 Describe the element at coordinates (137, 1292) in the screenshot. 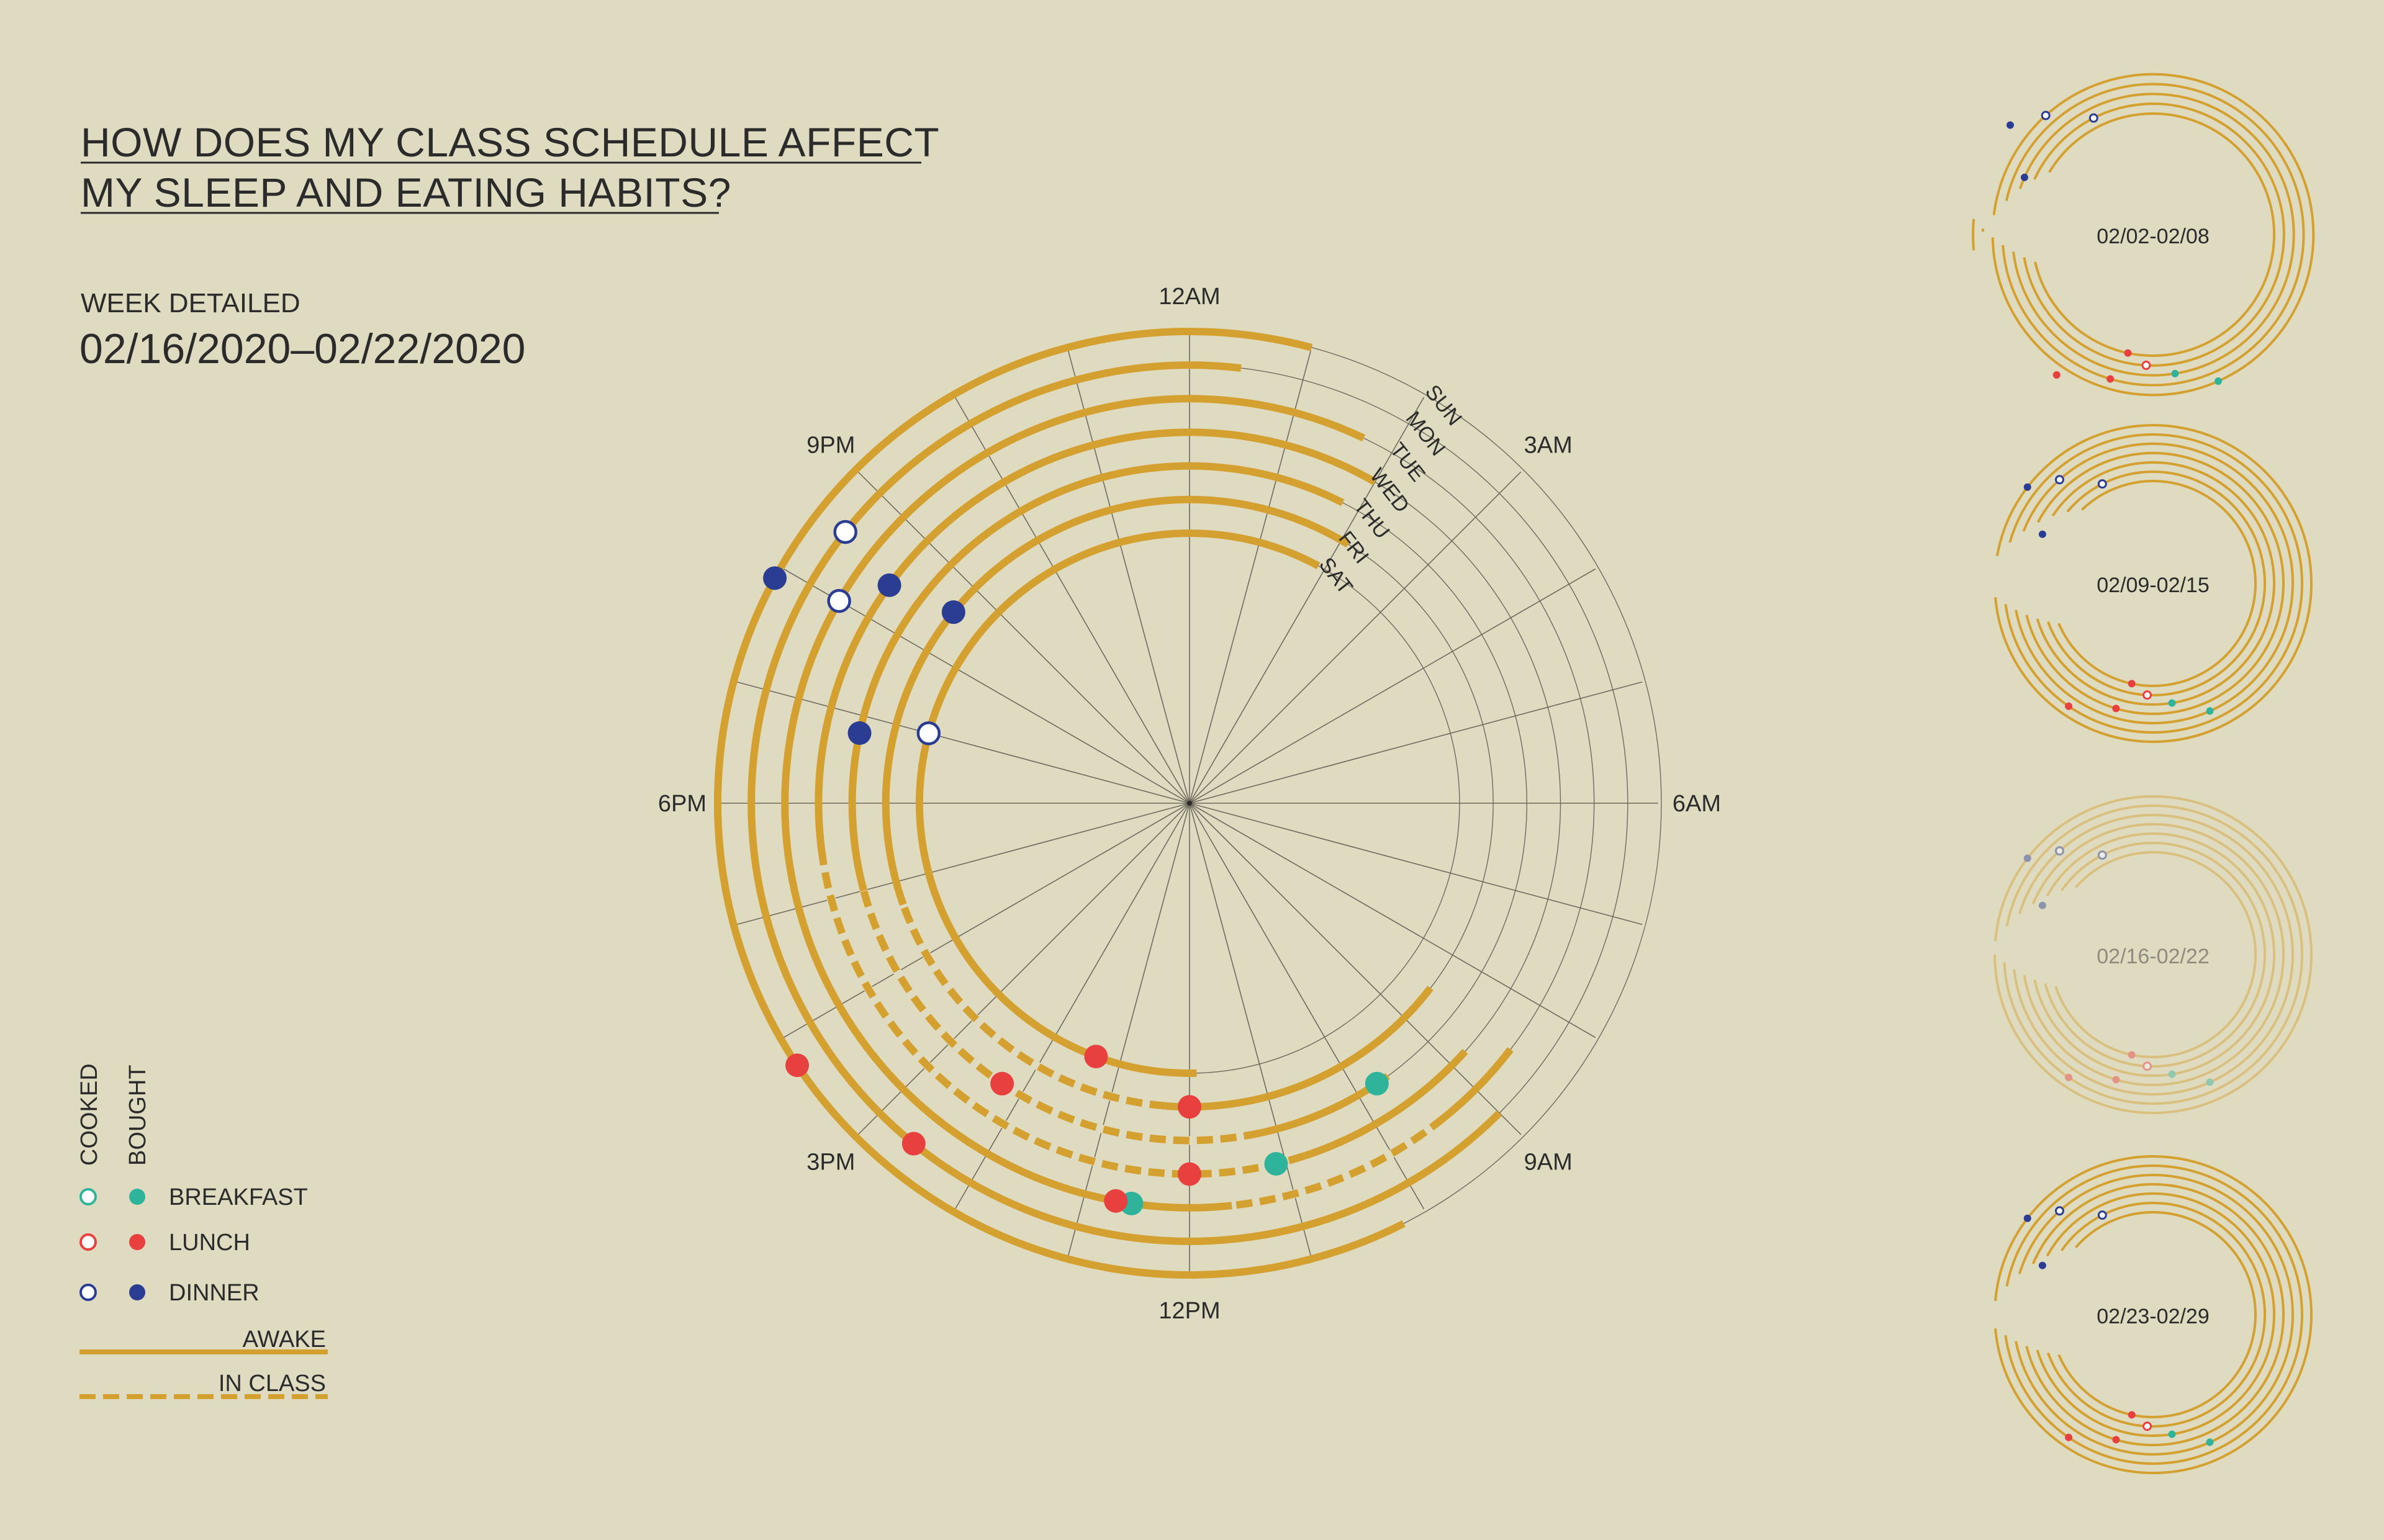

I see `legend-dinner-bought-marker` at that location.